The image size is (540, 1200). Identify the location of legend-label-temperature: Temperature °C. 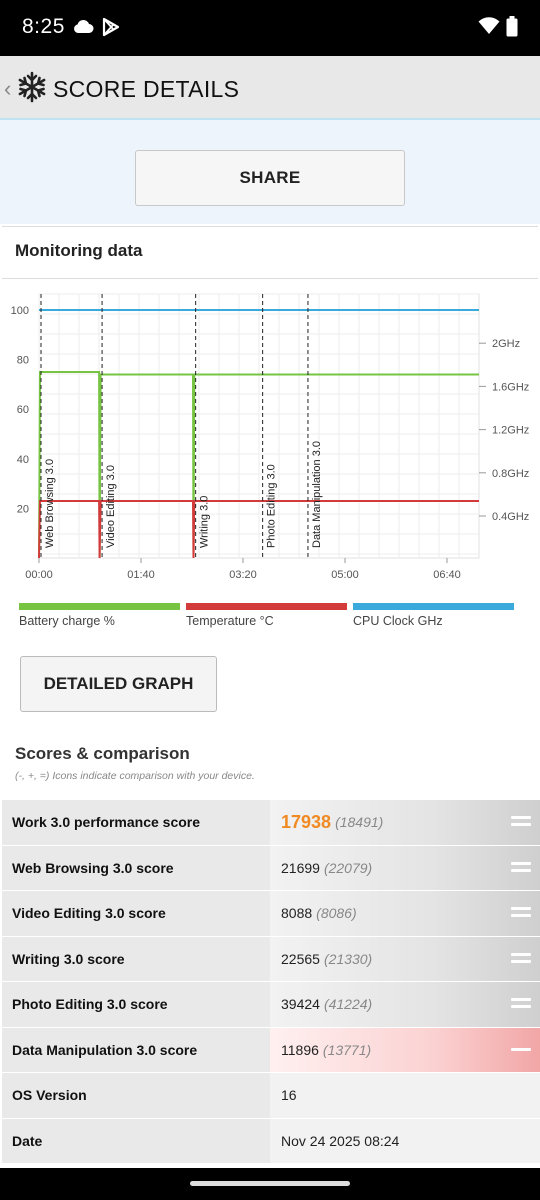
(230, 621).